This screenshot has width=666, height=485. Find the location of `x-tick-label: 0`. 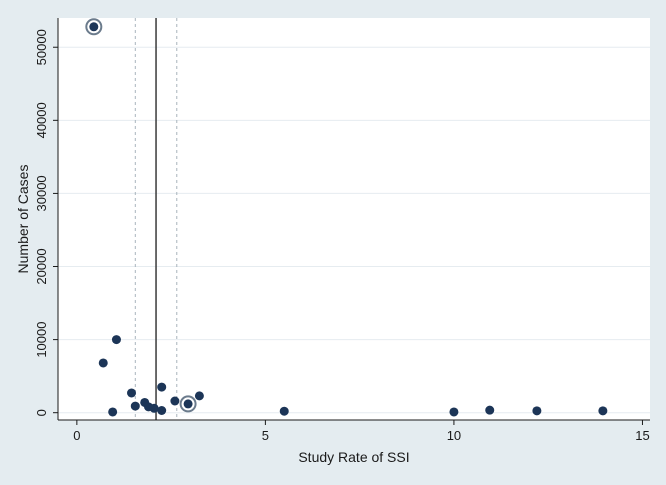

x-tick-label: 0 is located at coordinates (76, 435).